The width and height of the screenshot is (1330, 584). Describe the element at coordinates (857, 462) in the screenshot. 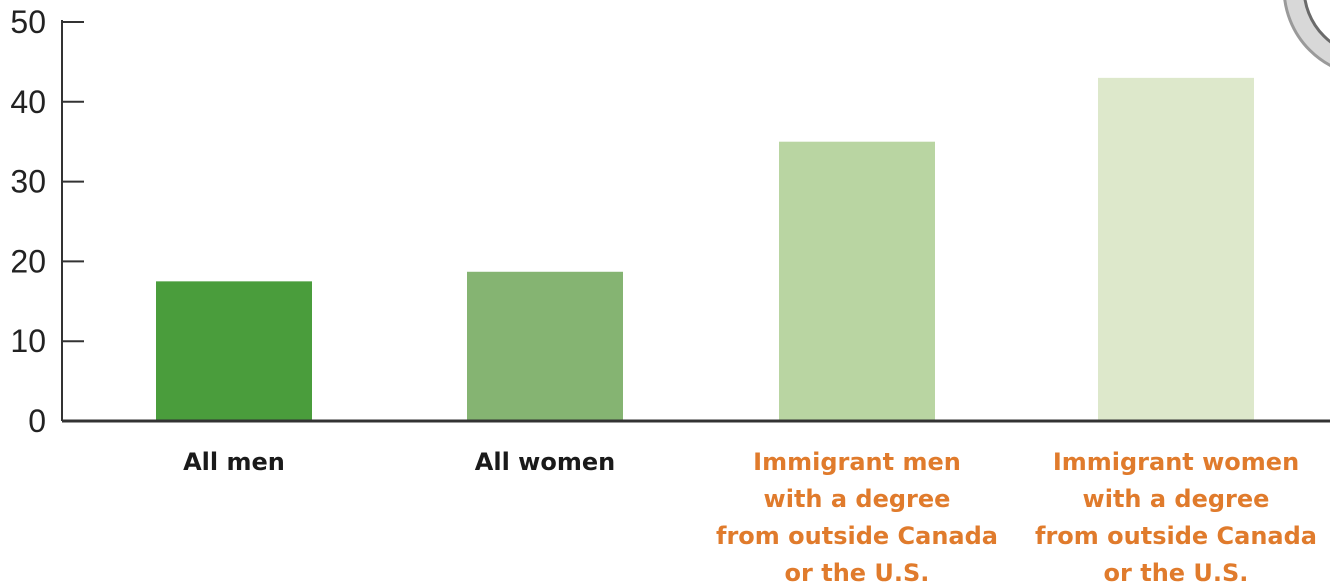

I see `category-label-line: Immigrant men` at that location.